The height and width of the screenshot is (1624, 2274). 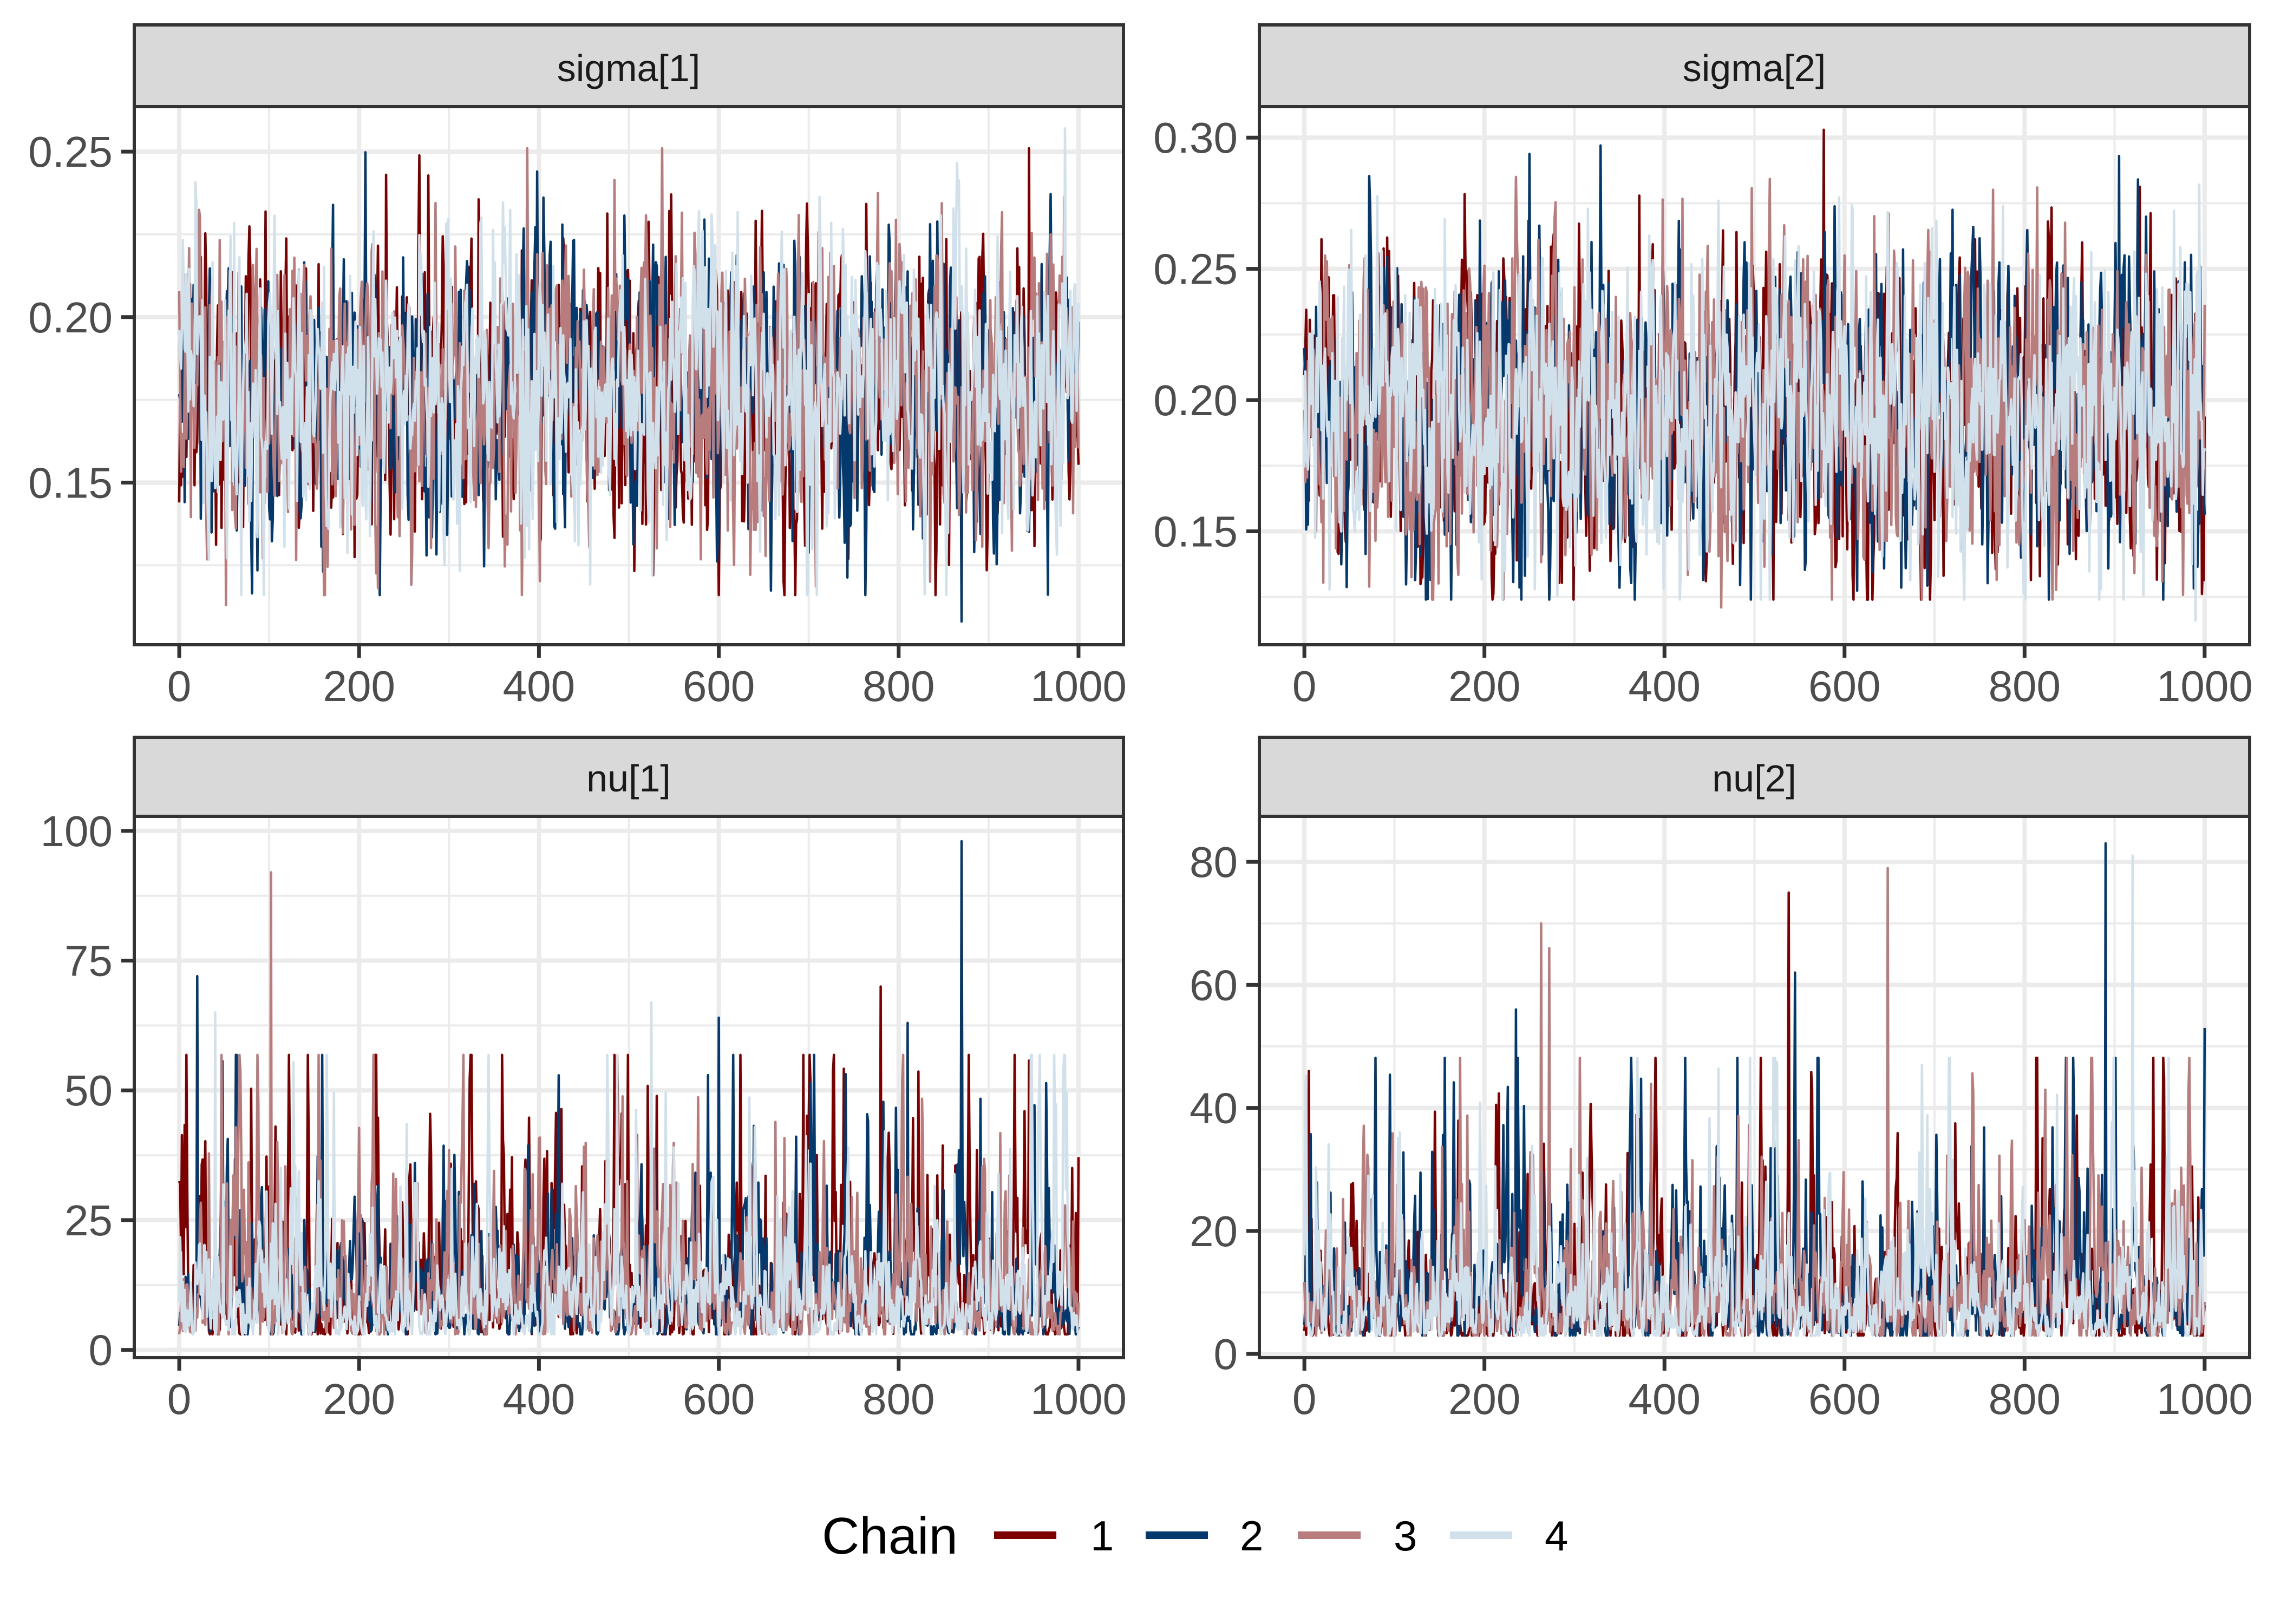 I want to click on y-tick-label: 100, so click(x=77, y=831).